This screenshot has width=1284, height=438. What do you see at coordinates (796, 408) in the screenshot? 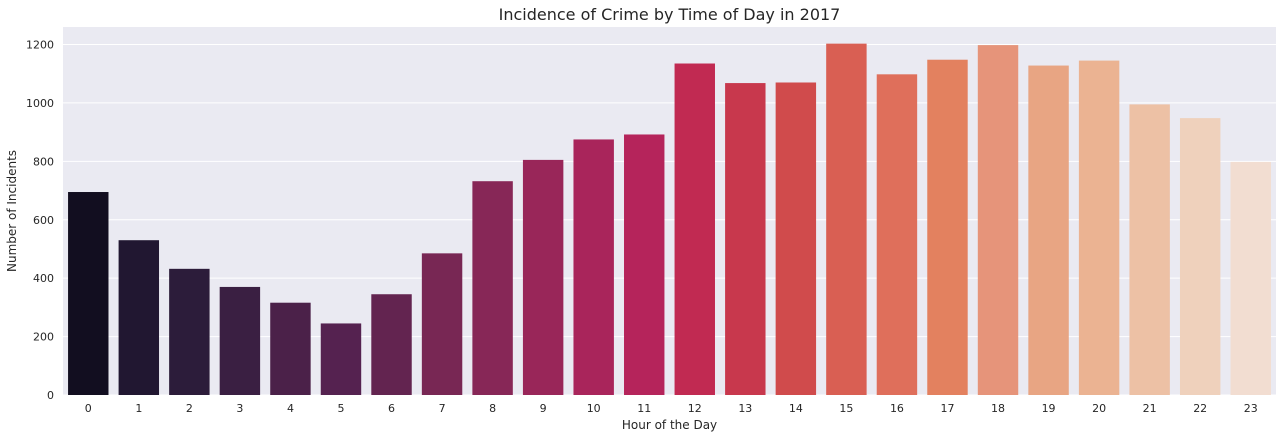
I see `x-tick-label: 14` at bounding box center [796, 408].